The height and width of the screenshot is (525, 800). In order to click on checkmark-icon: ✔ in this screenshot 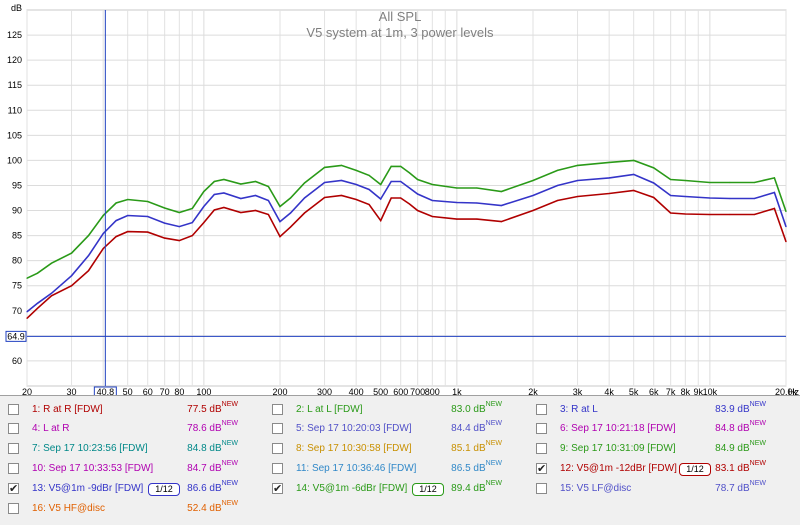, I will do `click(278, 489)`.